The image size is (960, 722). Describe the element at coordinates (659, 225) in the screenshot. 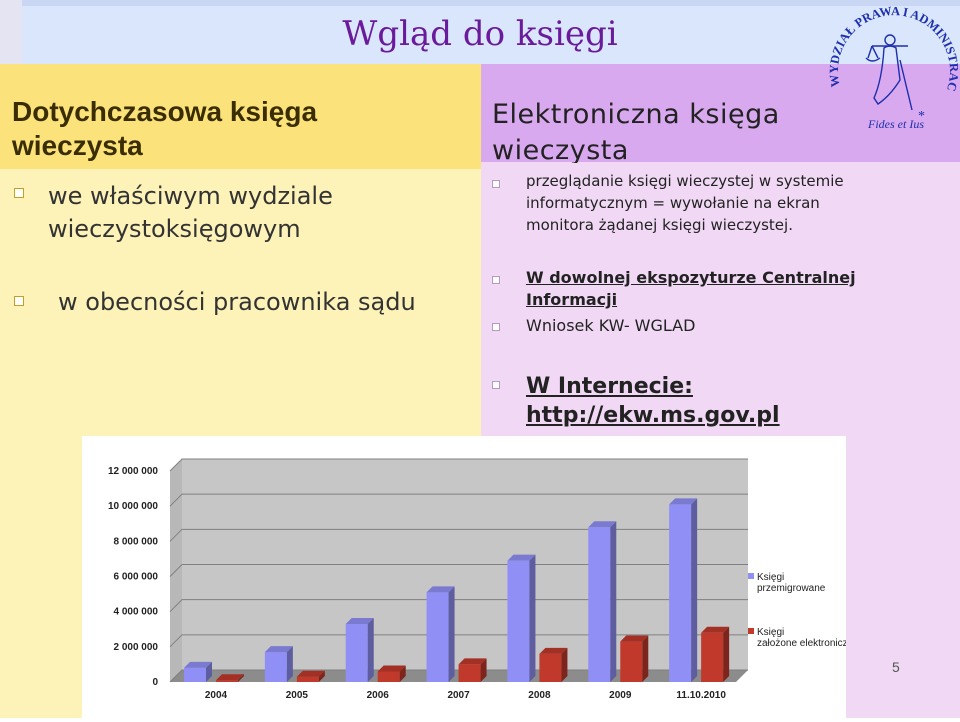

I see `right-bullet-1-line3: monitora żądanej księgi wieczystej.` at that location.